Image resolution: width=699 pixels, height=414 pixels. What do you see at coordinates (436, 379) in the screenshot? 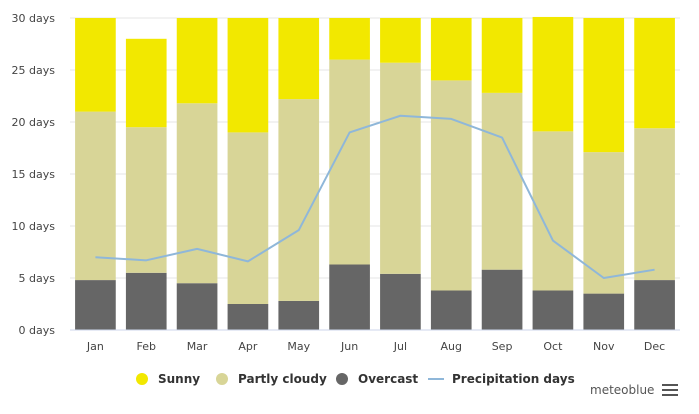
I see `legend-swatch-precipitation-days` at bounding box center [436, 379].